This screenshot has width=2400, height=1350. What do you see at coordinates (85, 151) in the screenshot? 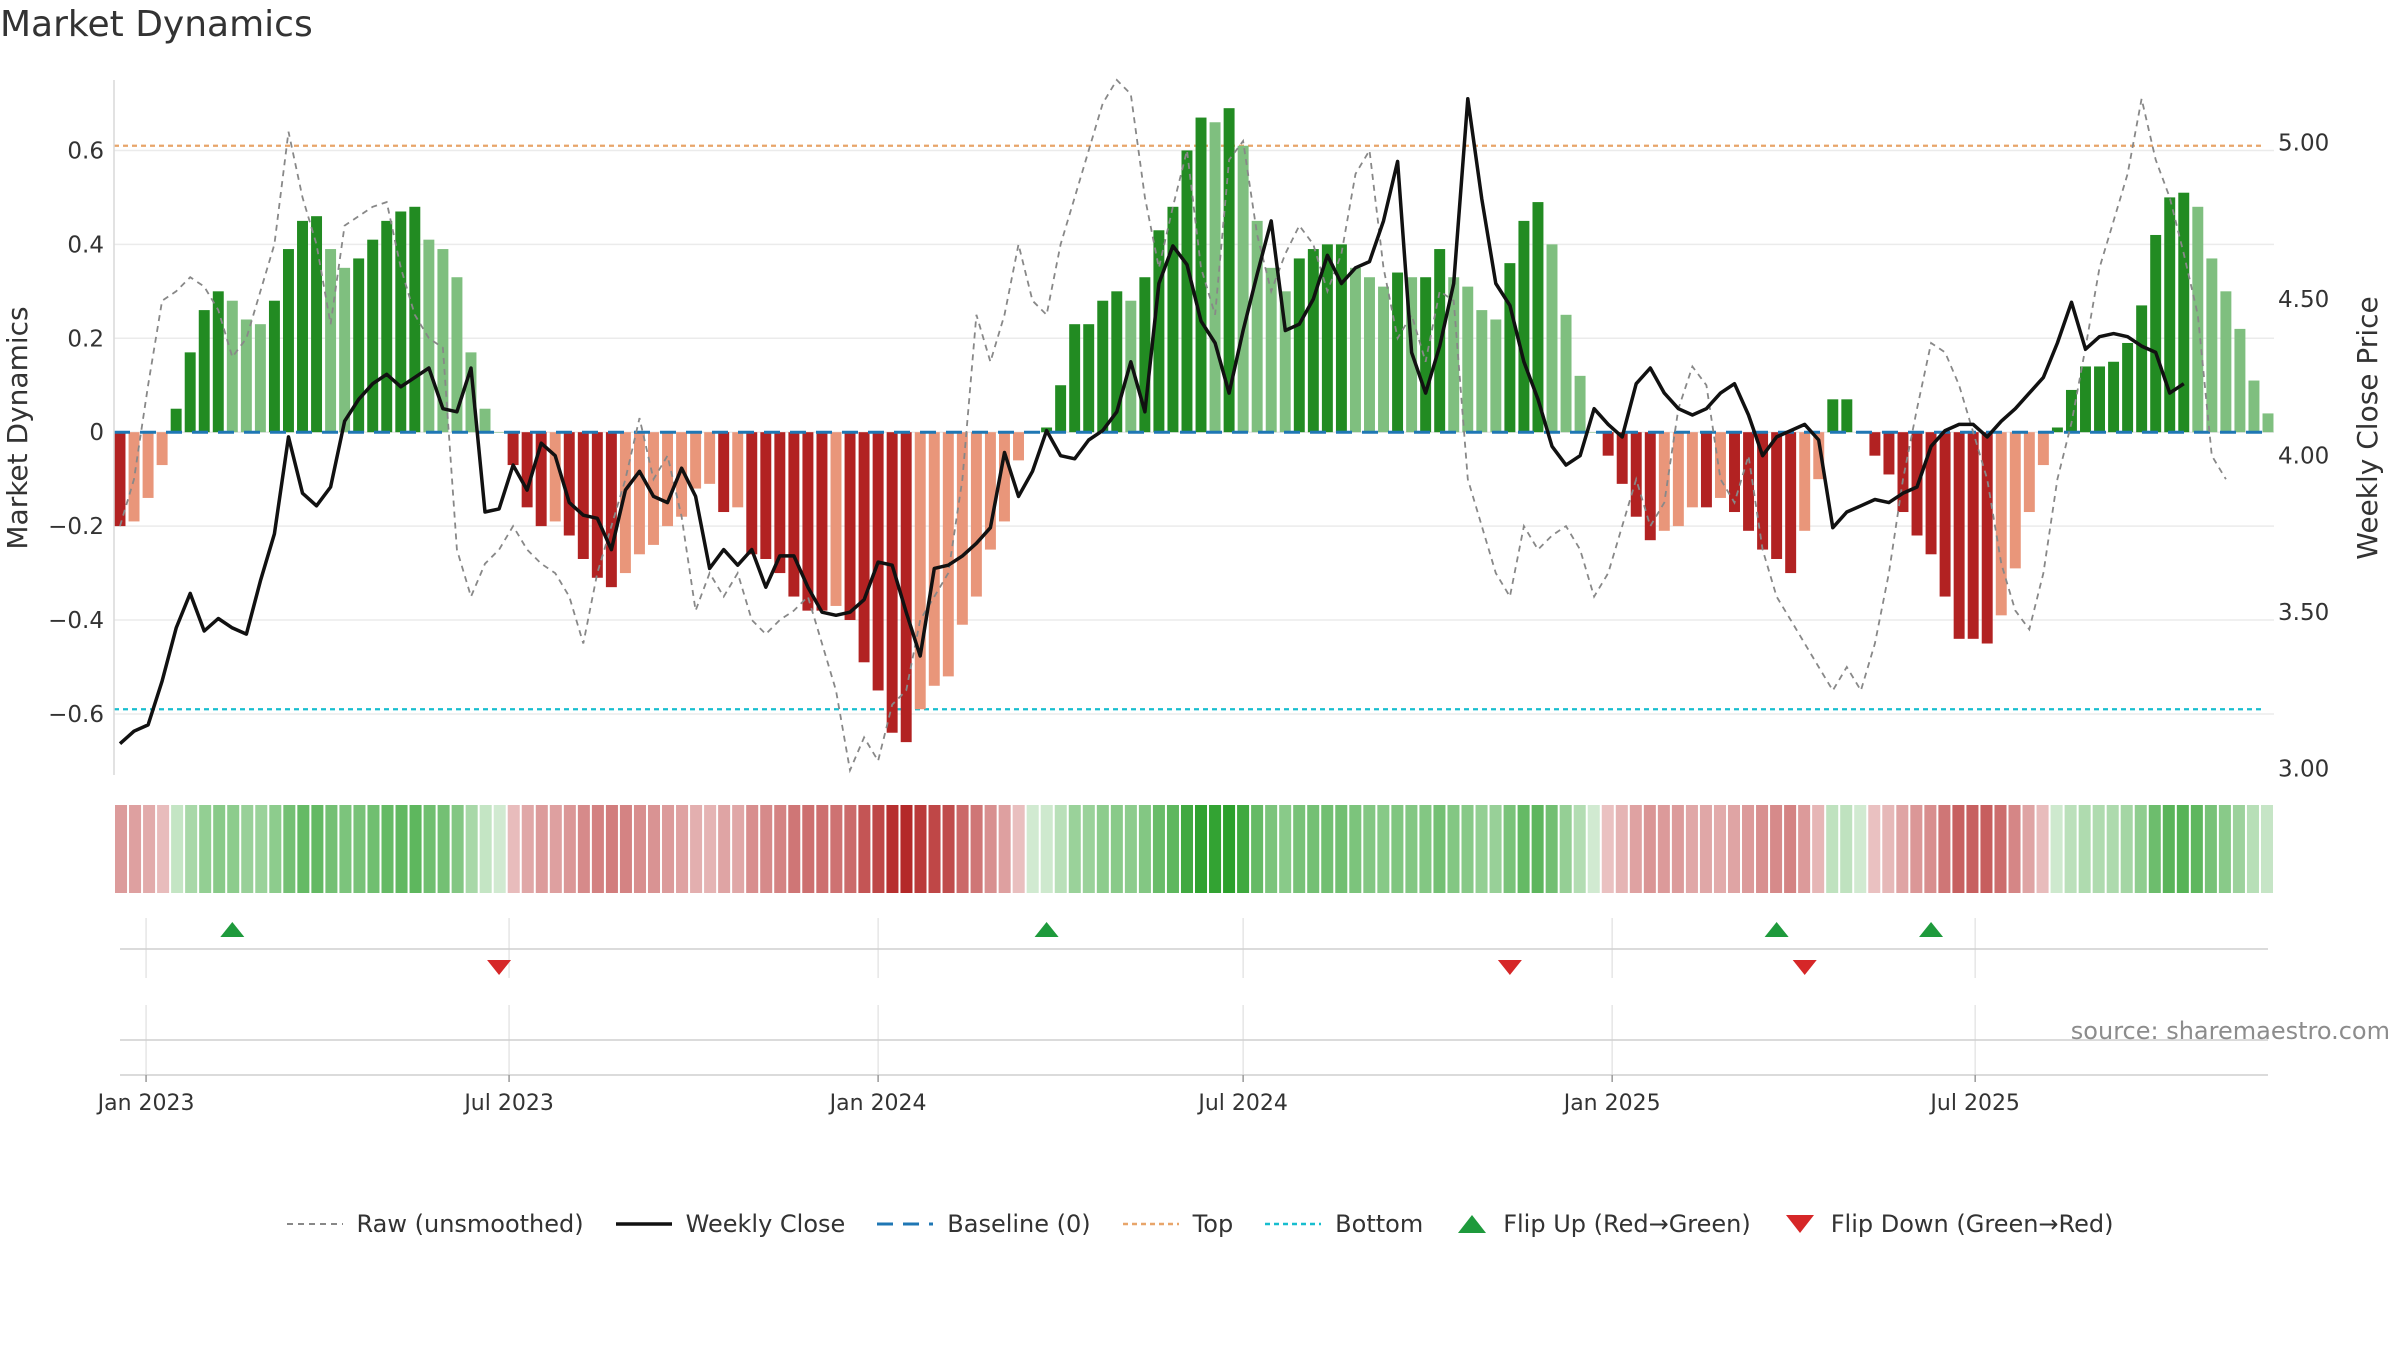
I see `y-tick-label: 0.6` at bounding box center [85, 151].